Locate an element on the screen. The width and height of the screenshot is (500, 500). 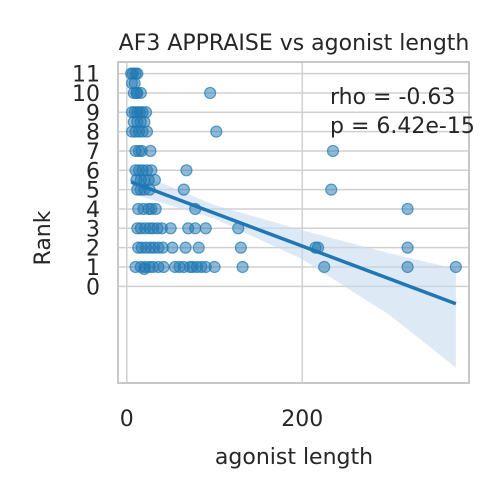
y-tick-label: 10 is located at coordinates (86, 94).